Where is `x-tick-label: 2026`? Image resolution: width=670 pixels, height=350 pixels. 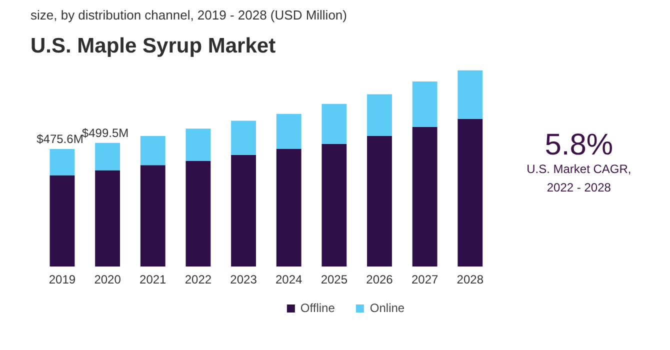 x-tick-label: 2026 is located at coordinates (380, 279).